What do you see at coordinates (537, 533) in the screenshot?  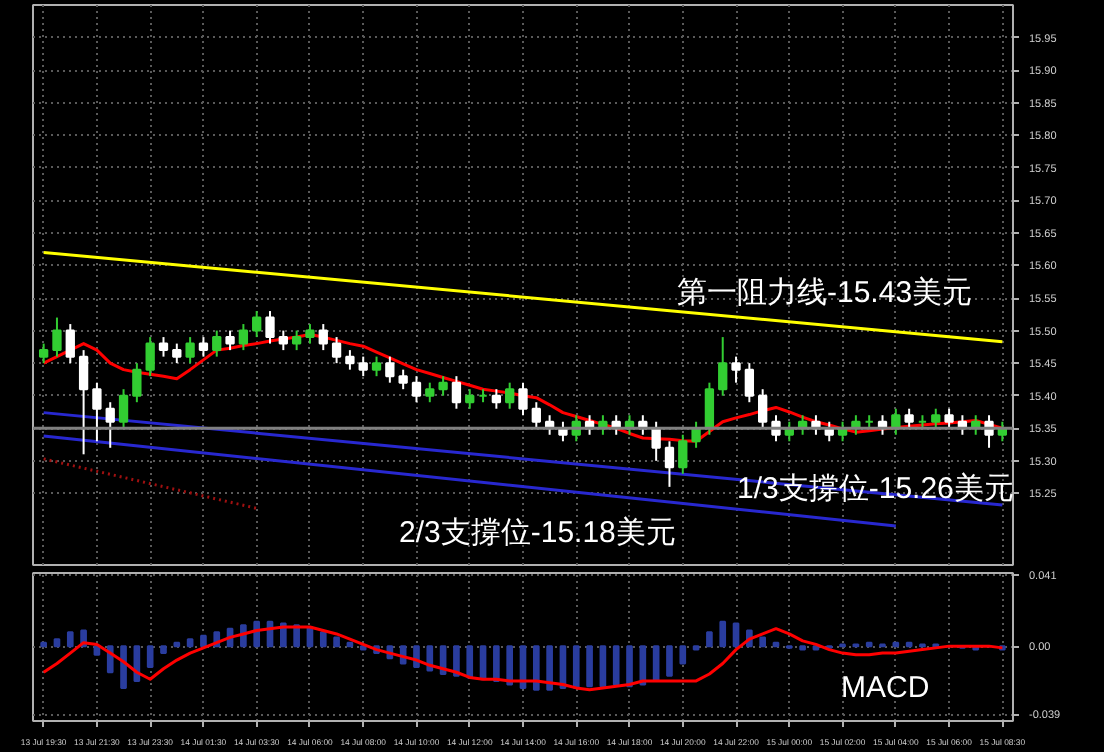 I see `annotation: 2/3支撐位-15.18美元` at bounding box center [537, 533].